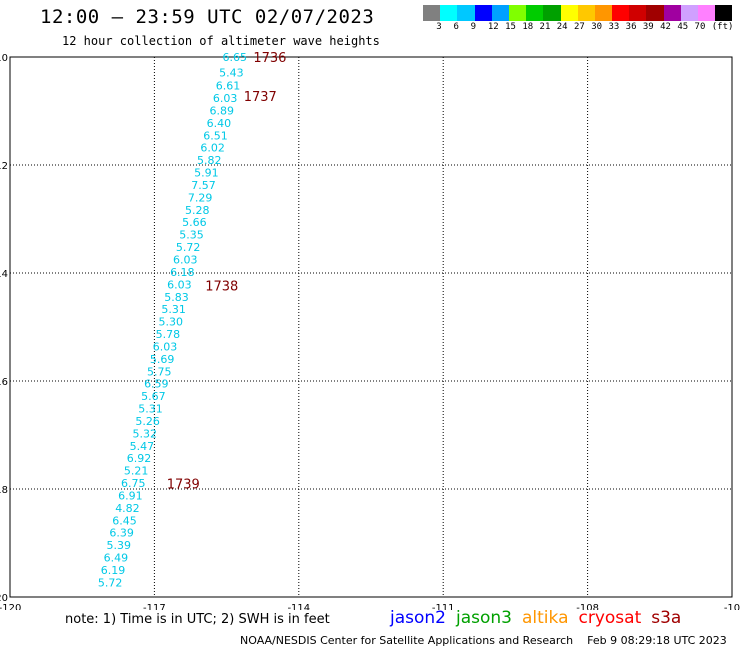  I want to click on legend-label: (ft), so click(722, 27).